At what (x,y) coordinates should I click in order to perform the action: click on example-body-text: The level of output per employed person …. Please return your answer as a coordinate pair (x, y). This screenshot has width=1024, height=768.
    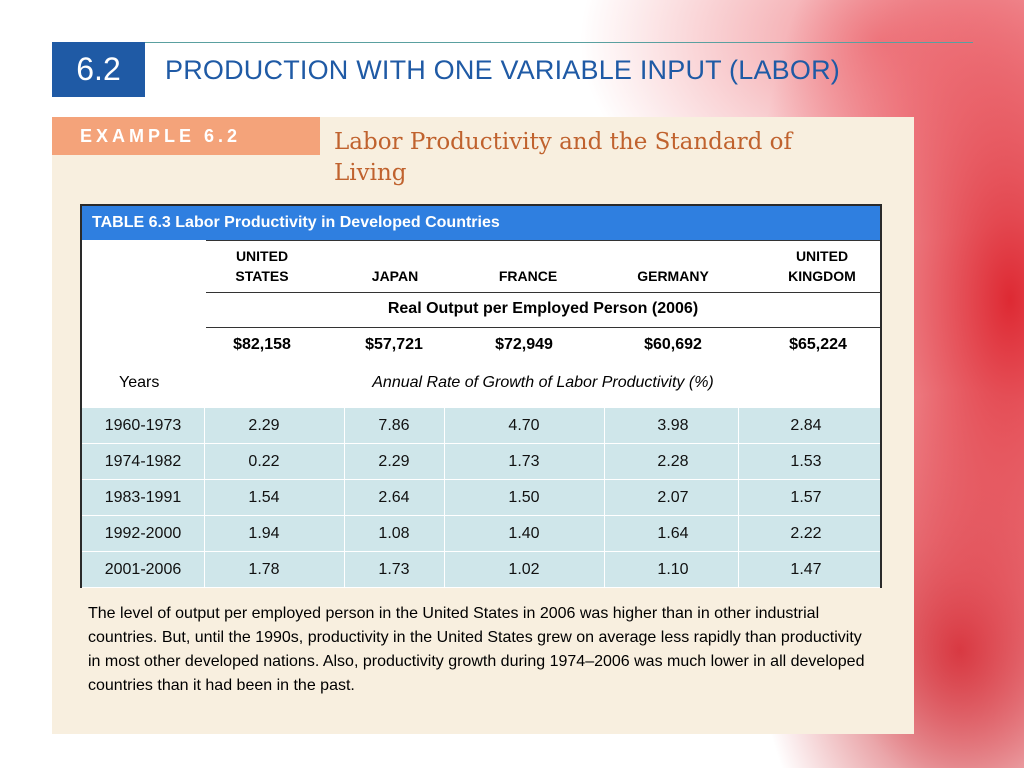
    Looking at the image, I should click on (476, 649).